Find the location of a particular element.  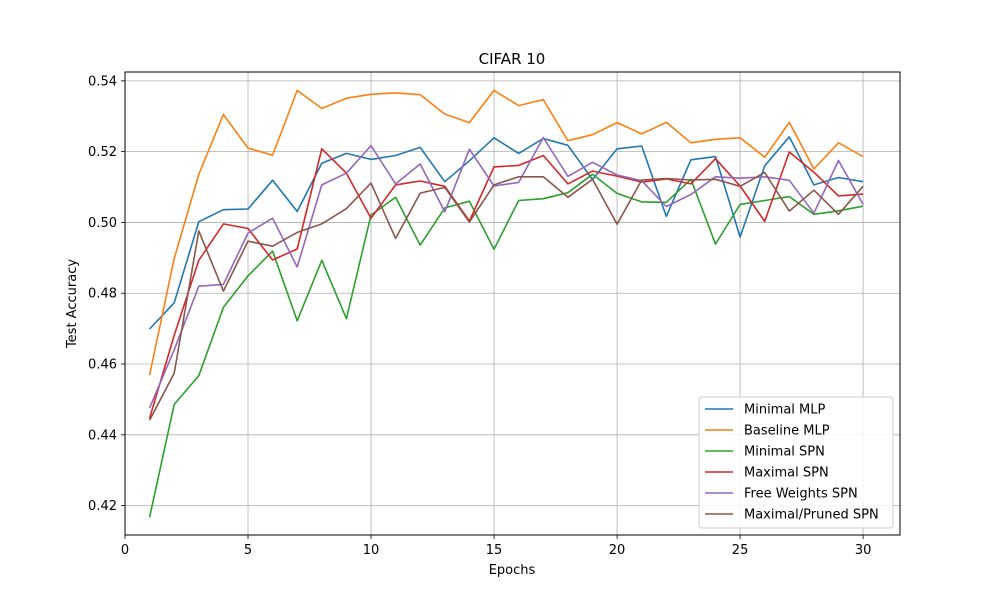

y-tick-label: 0.46 is located at coordinates (102, 365).